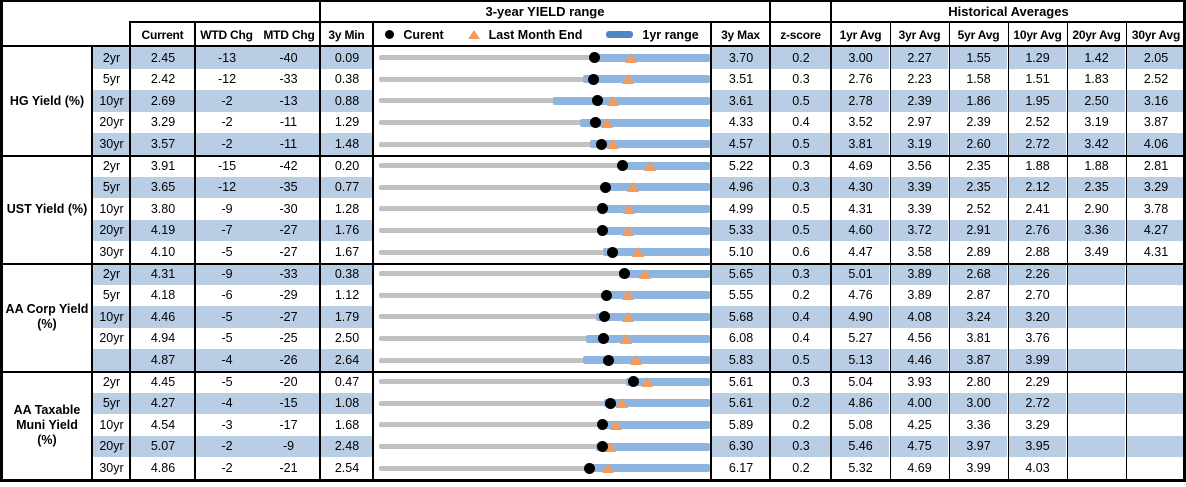  What do you see at coordinates (288, 79) in the screenshot?
I see `cell-mtd-chg: -33` at bounding box center [288, 79].